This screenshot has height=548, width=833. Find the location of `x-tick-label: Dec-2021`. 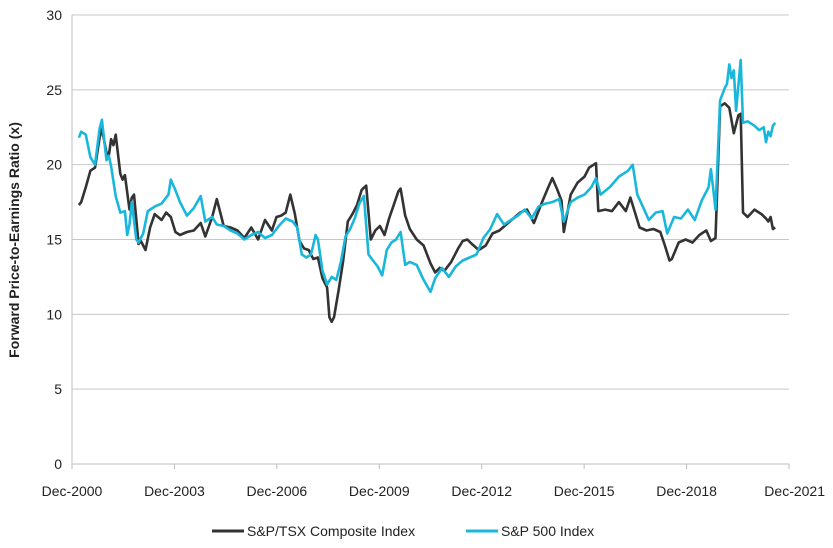

x-tick-label: Dec-2021 is located at coordinates (794, 491).